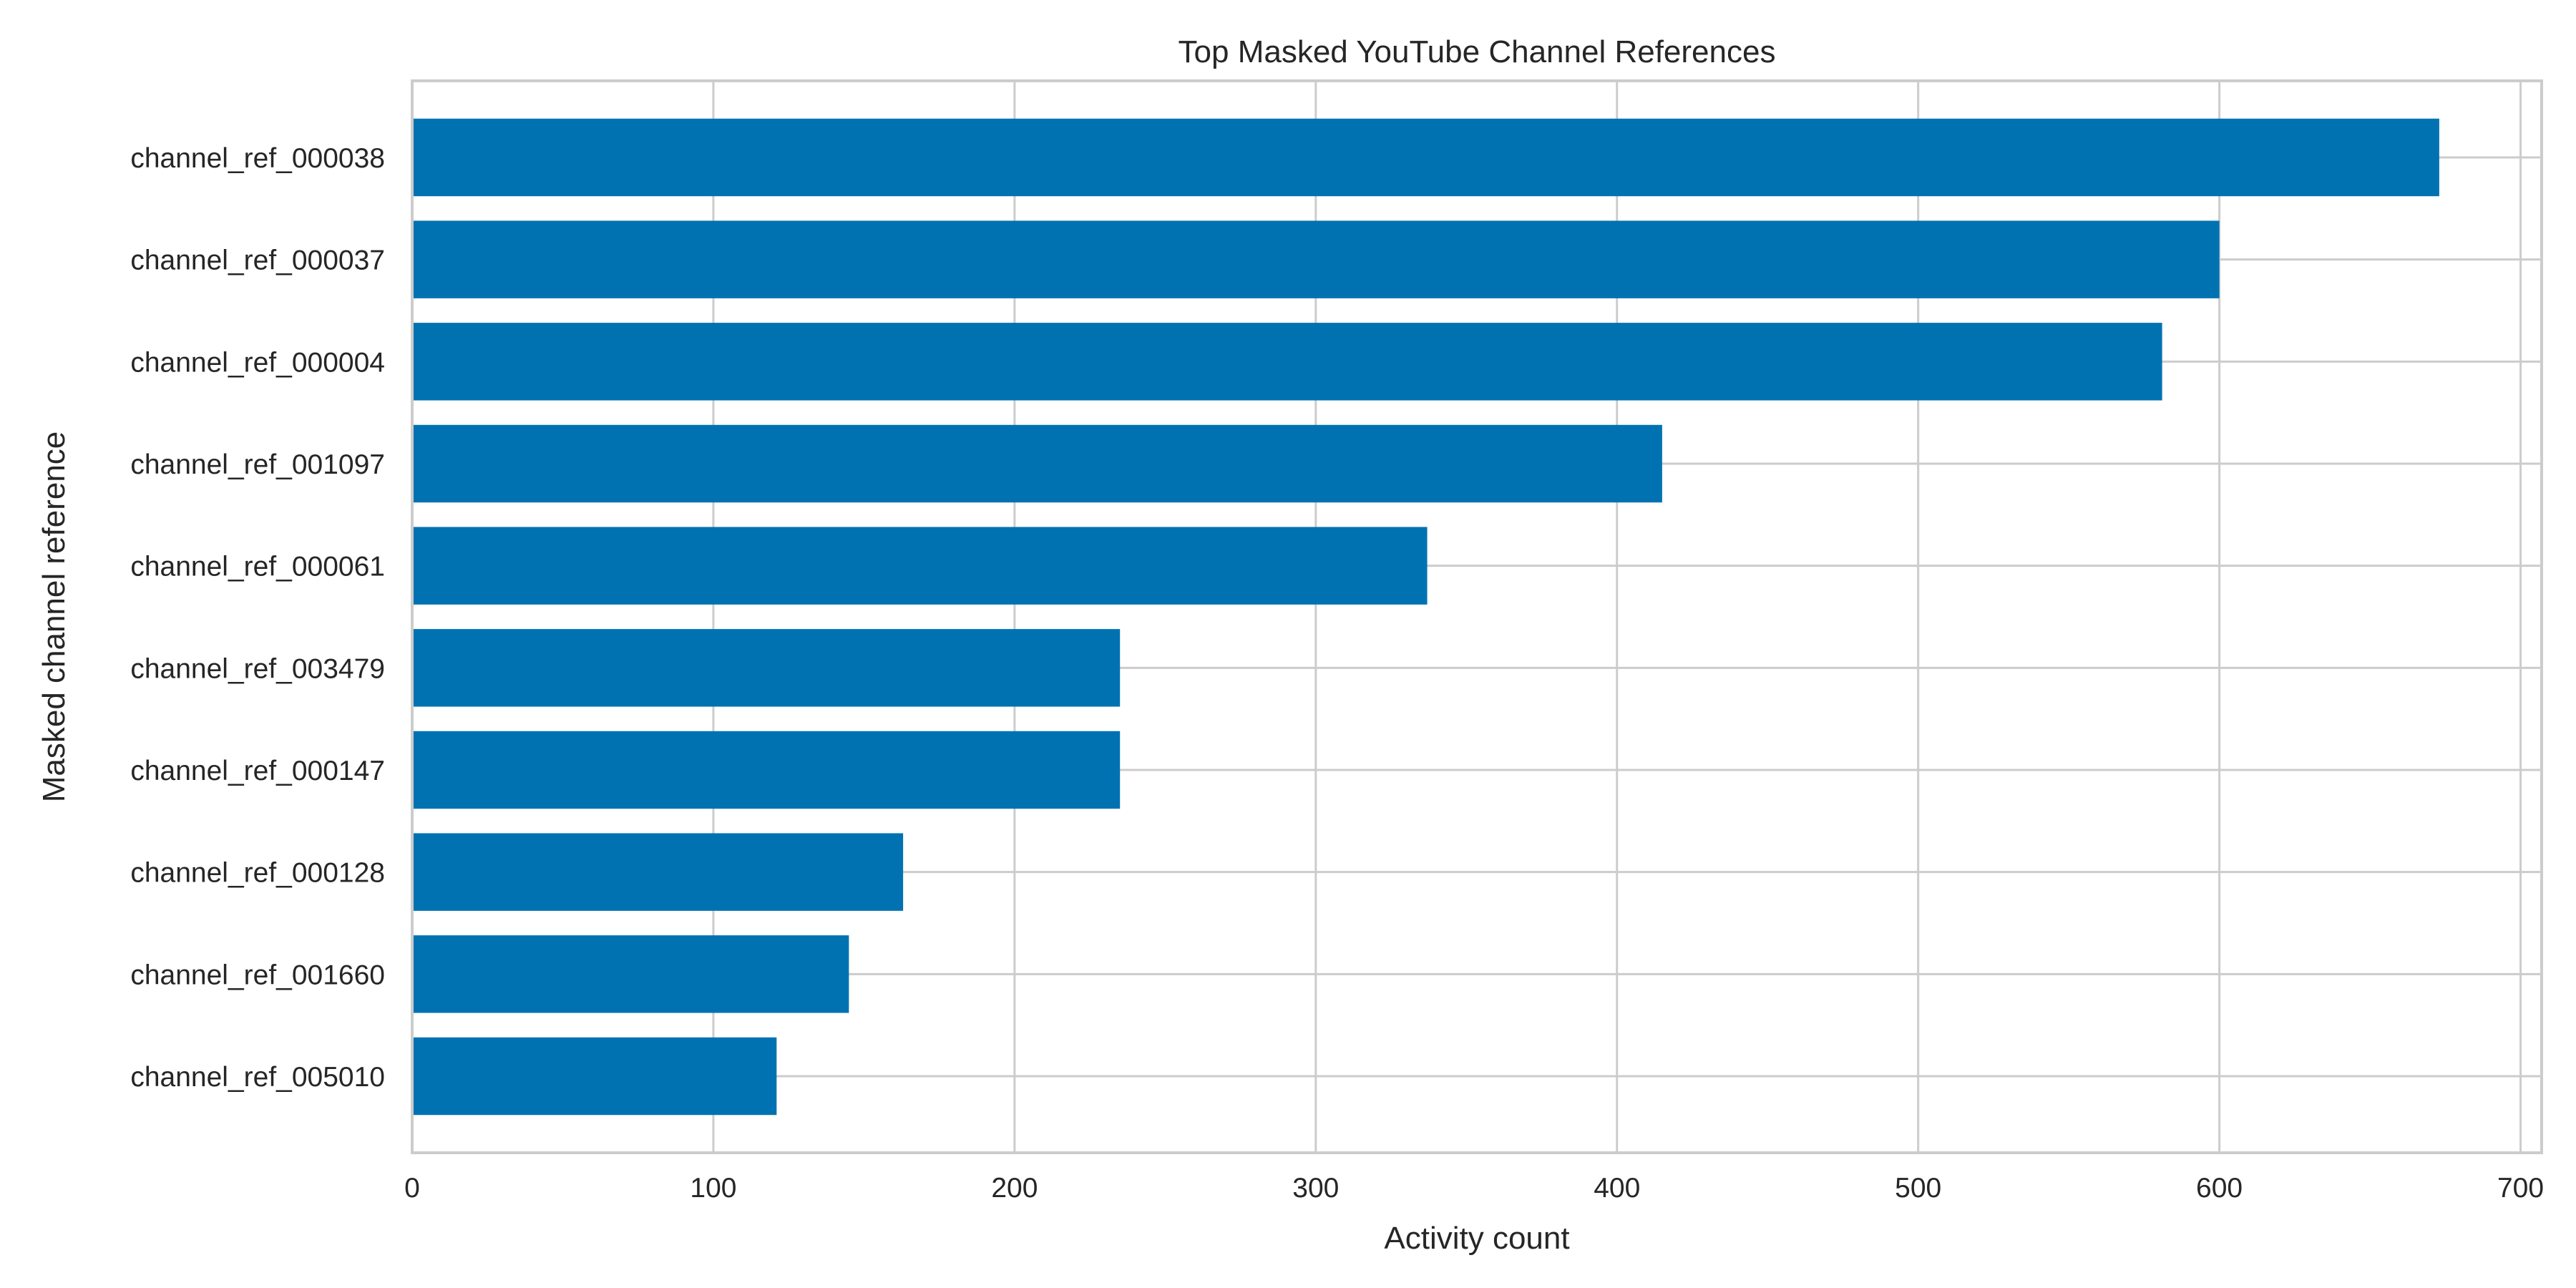  Describe the element at coordinates (1014, 1188) in the screenshot. I see `x-tick-label: 200` at that location.